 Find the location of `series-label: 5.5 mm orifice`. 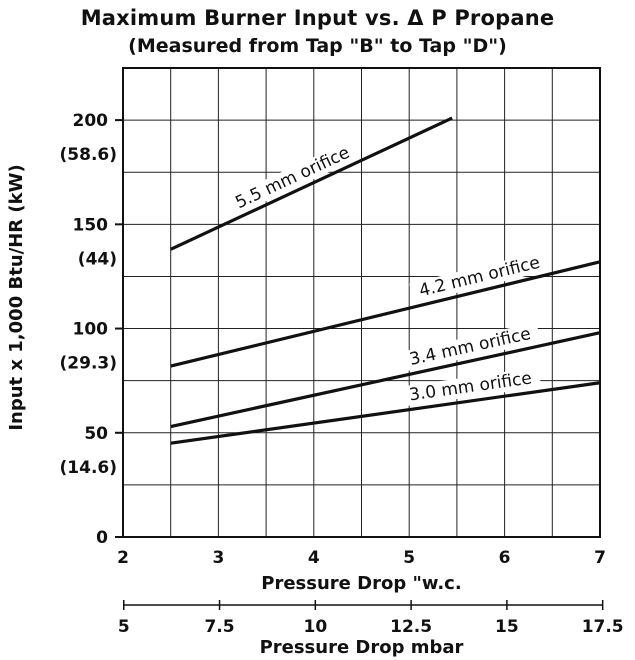

series-label: 5.5 mm orifice is located at coordinates (292, 178).